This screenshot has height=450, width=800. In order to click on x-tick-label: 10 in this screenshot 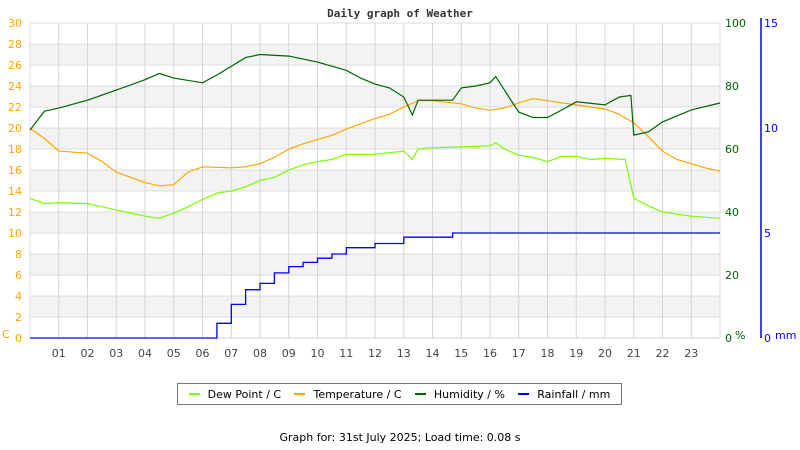, I will do `click(318, 353)`.